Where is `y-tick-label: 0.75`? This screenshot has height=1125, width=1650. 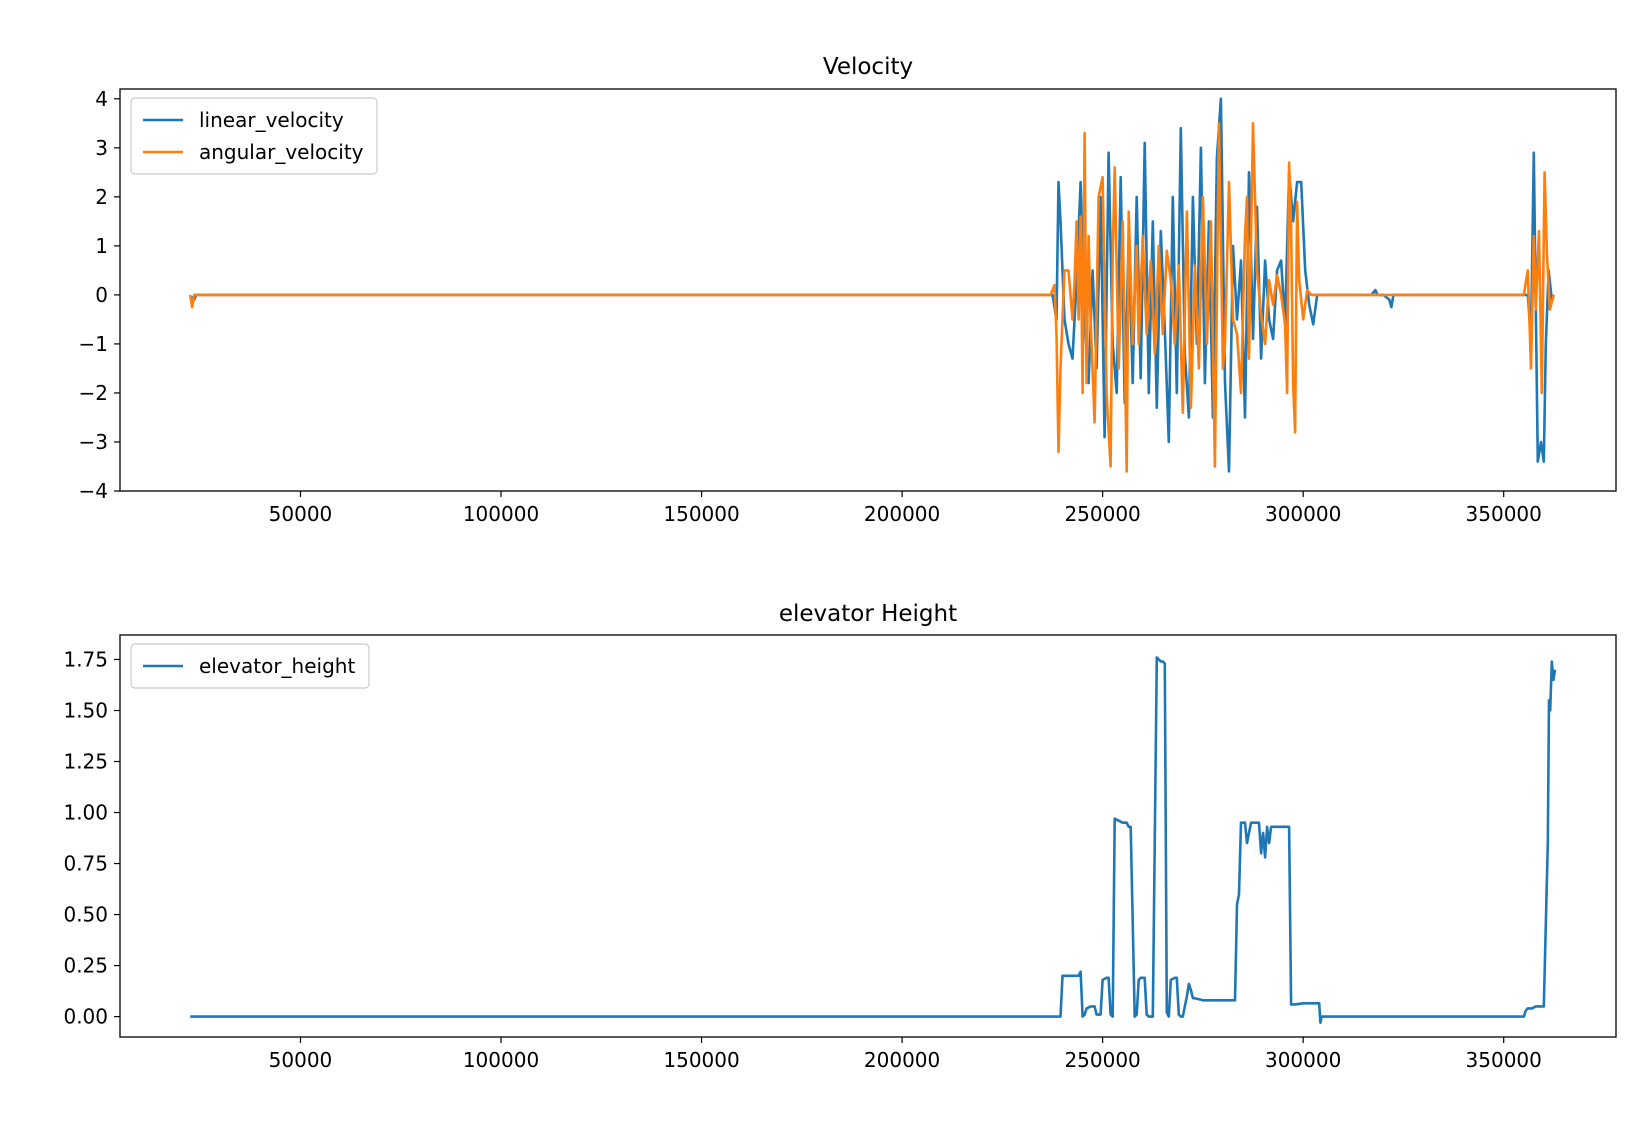 y-tick-label: 0.75 is located at coordinates (85, 864).